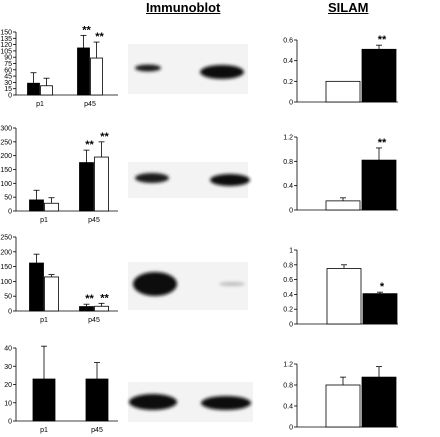  Describe the element at coordinates (6, 45) in the screenshot. I see `y-tick-label: 120` at that location.